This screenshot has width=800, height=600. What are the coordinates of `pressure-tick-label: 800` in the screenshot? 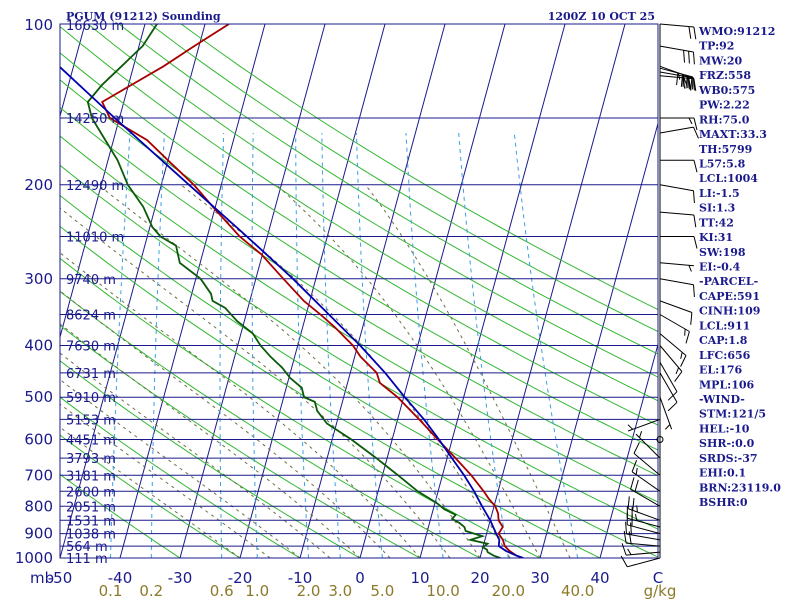 It's located at (38, 506).